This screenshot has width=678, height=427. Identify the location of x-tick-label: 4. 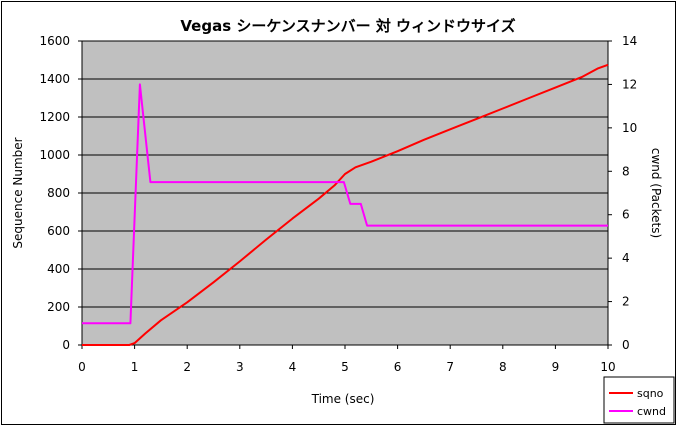
(293, 367).